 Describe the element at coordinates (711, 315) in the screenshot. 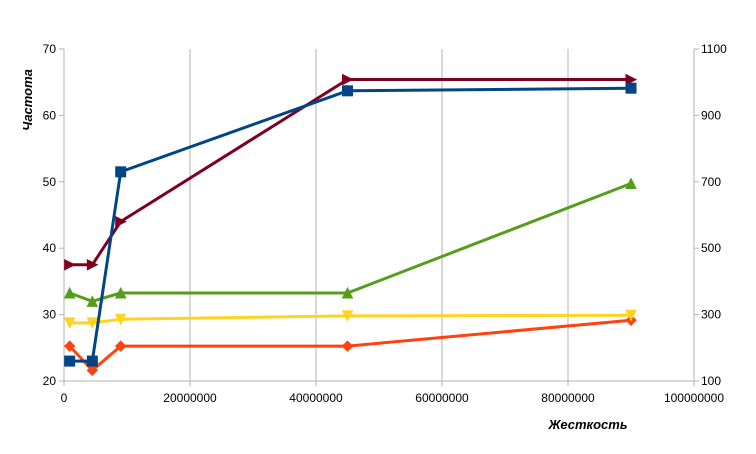

I see `y2-tick-label: 300` at that location.